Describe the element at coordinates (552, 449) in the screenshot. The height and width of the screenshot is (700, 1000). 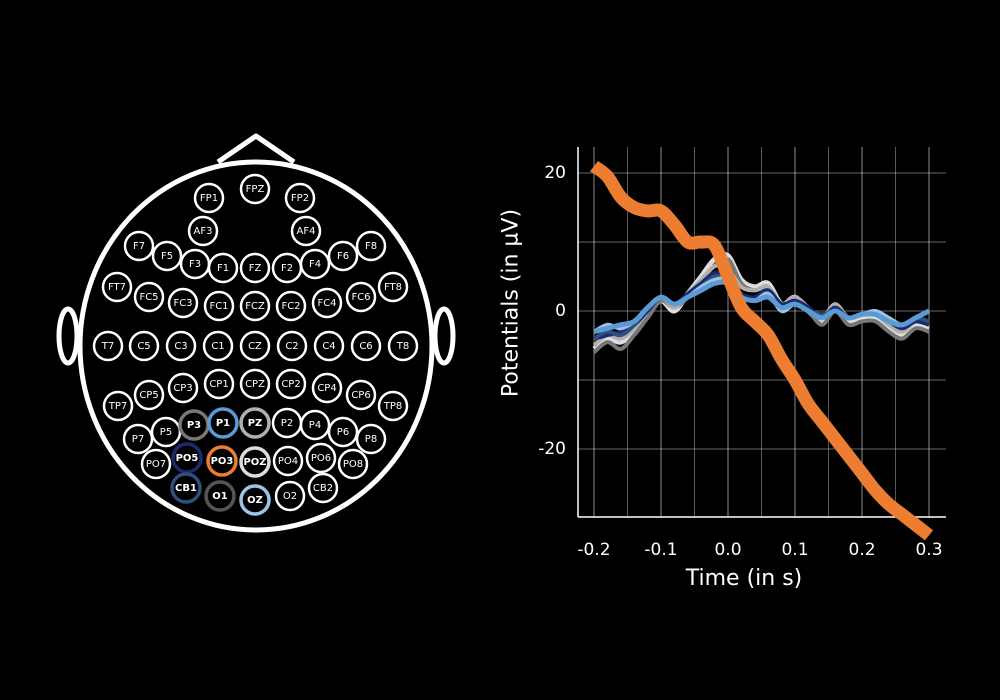
I see `y-tick-label: -20` at that location.